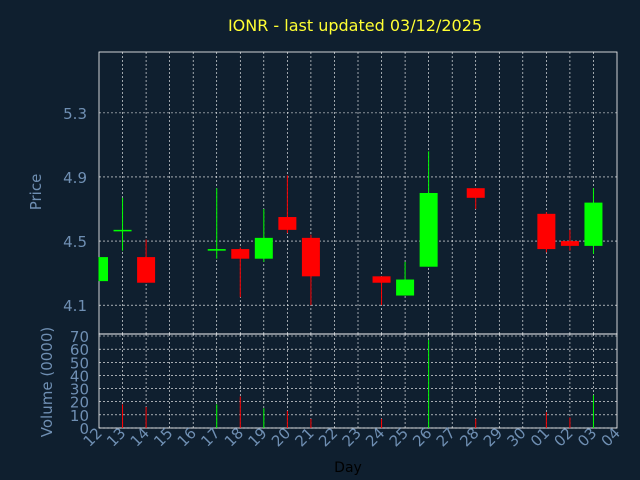 The width and height of the screenshot is (640, 480). What do you see at coordinates (79, 350) in the screenshot?
I see `volume-tick-label: 60` at bounding box center [79, 350].